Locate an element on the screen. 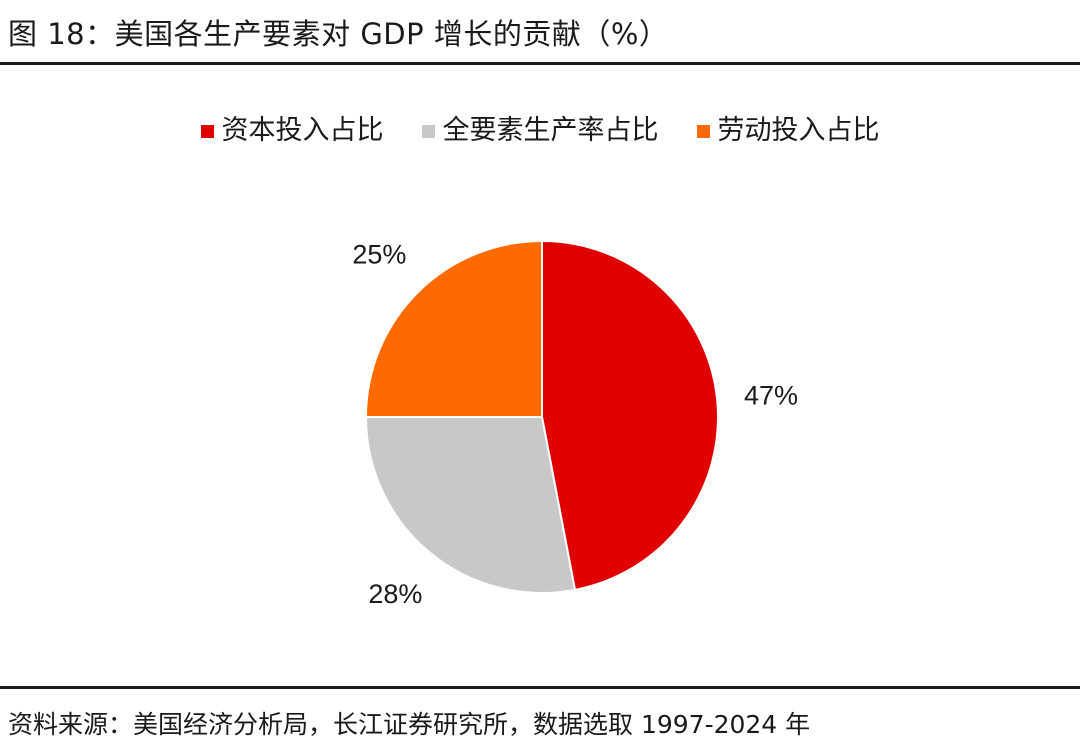  pie-label-tfp: 28% is located at coordinates (395, 594).